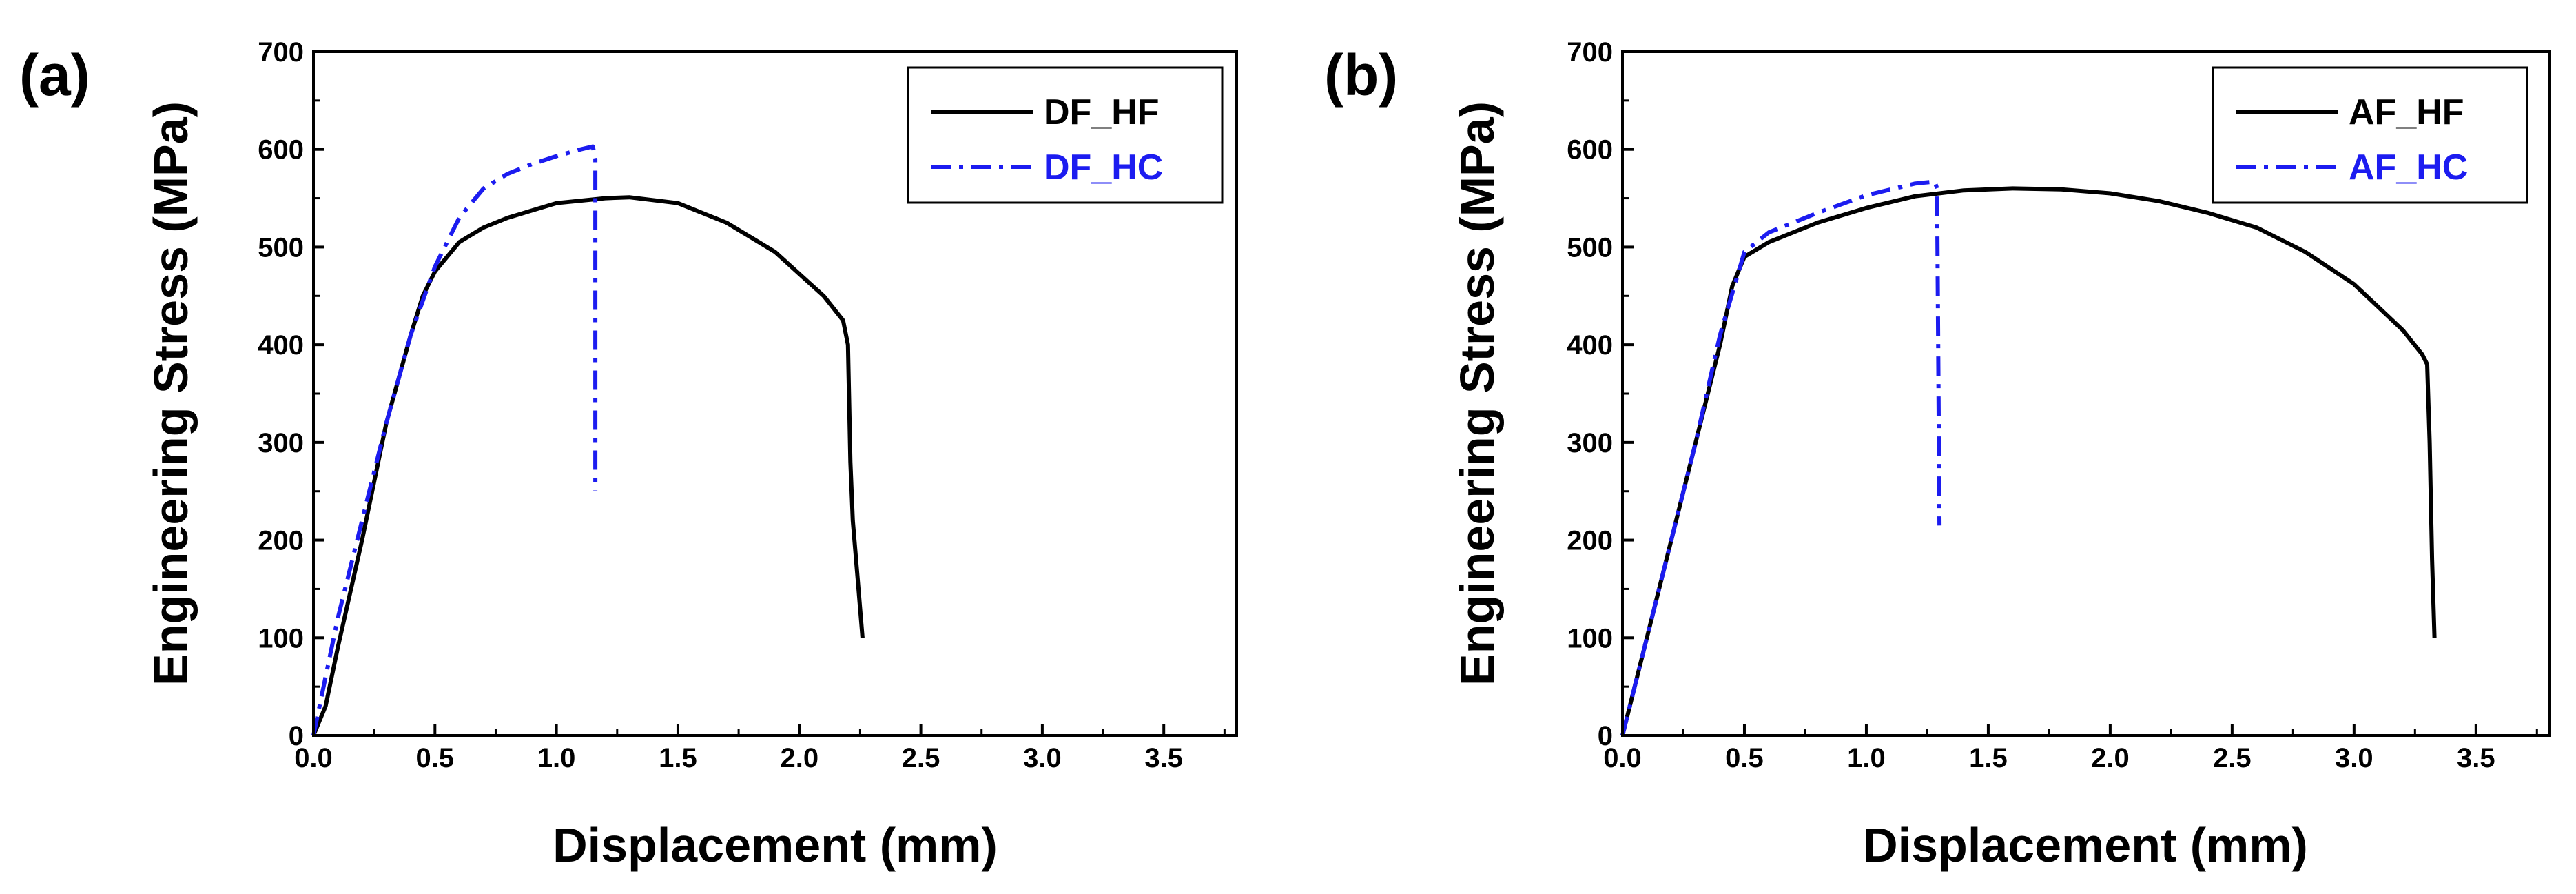  Describe the element at coordinates (1590, 443) in the screenshot. I see `panel-b-y-tick-label: 300` at that location.